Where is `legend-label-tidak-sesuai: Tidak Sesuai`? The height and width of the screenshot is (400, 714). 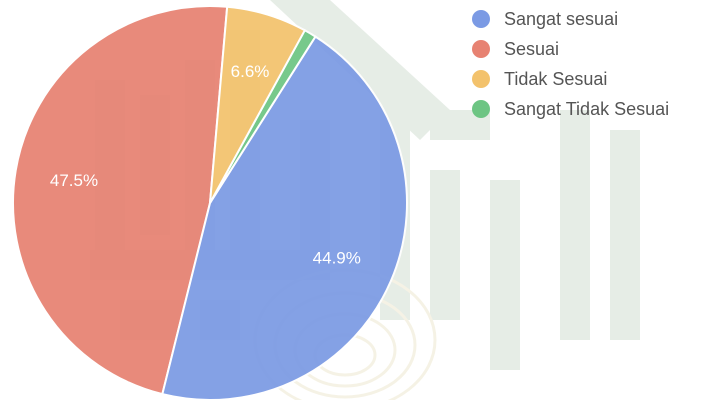 legend-label-tidak-sesuai: Tidak Sesuai is located at coordinates (556, 78).